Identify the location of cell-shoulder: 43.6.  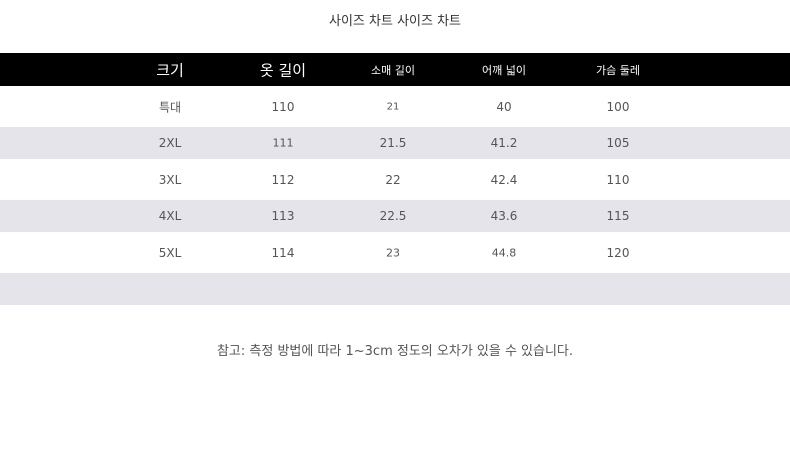
(504, 216).